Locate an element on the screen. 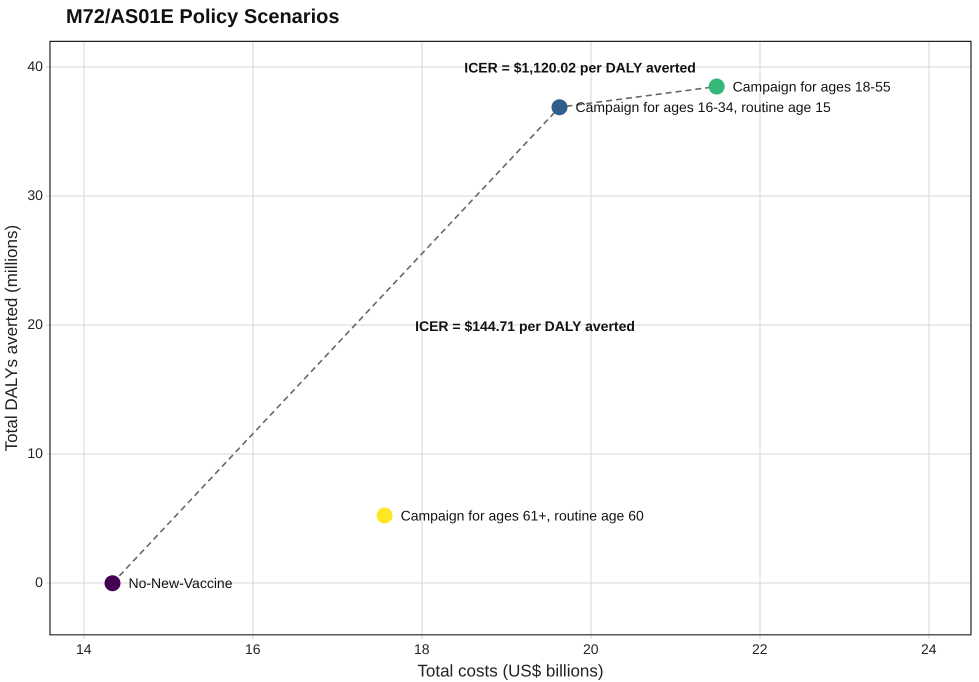 The image size is (979, 682). y-tick-label: 0 is located at coordinates (39, 582).